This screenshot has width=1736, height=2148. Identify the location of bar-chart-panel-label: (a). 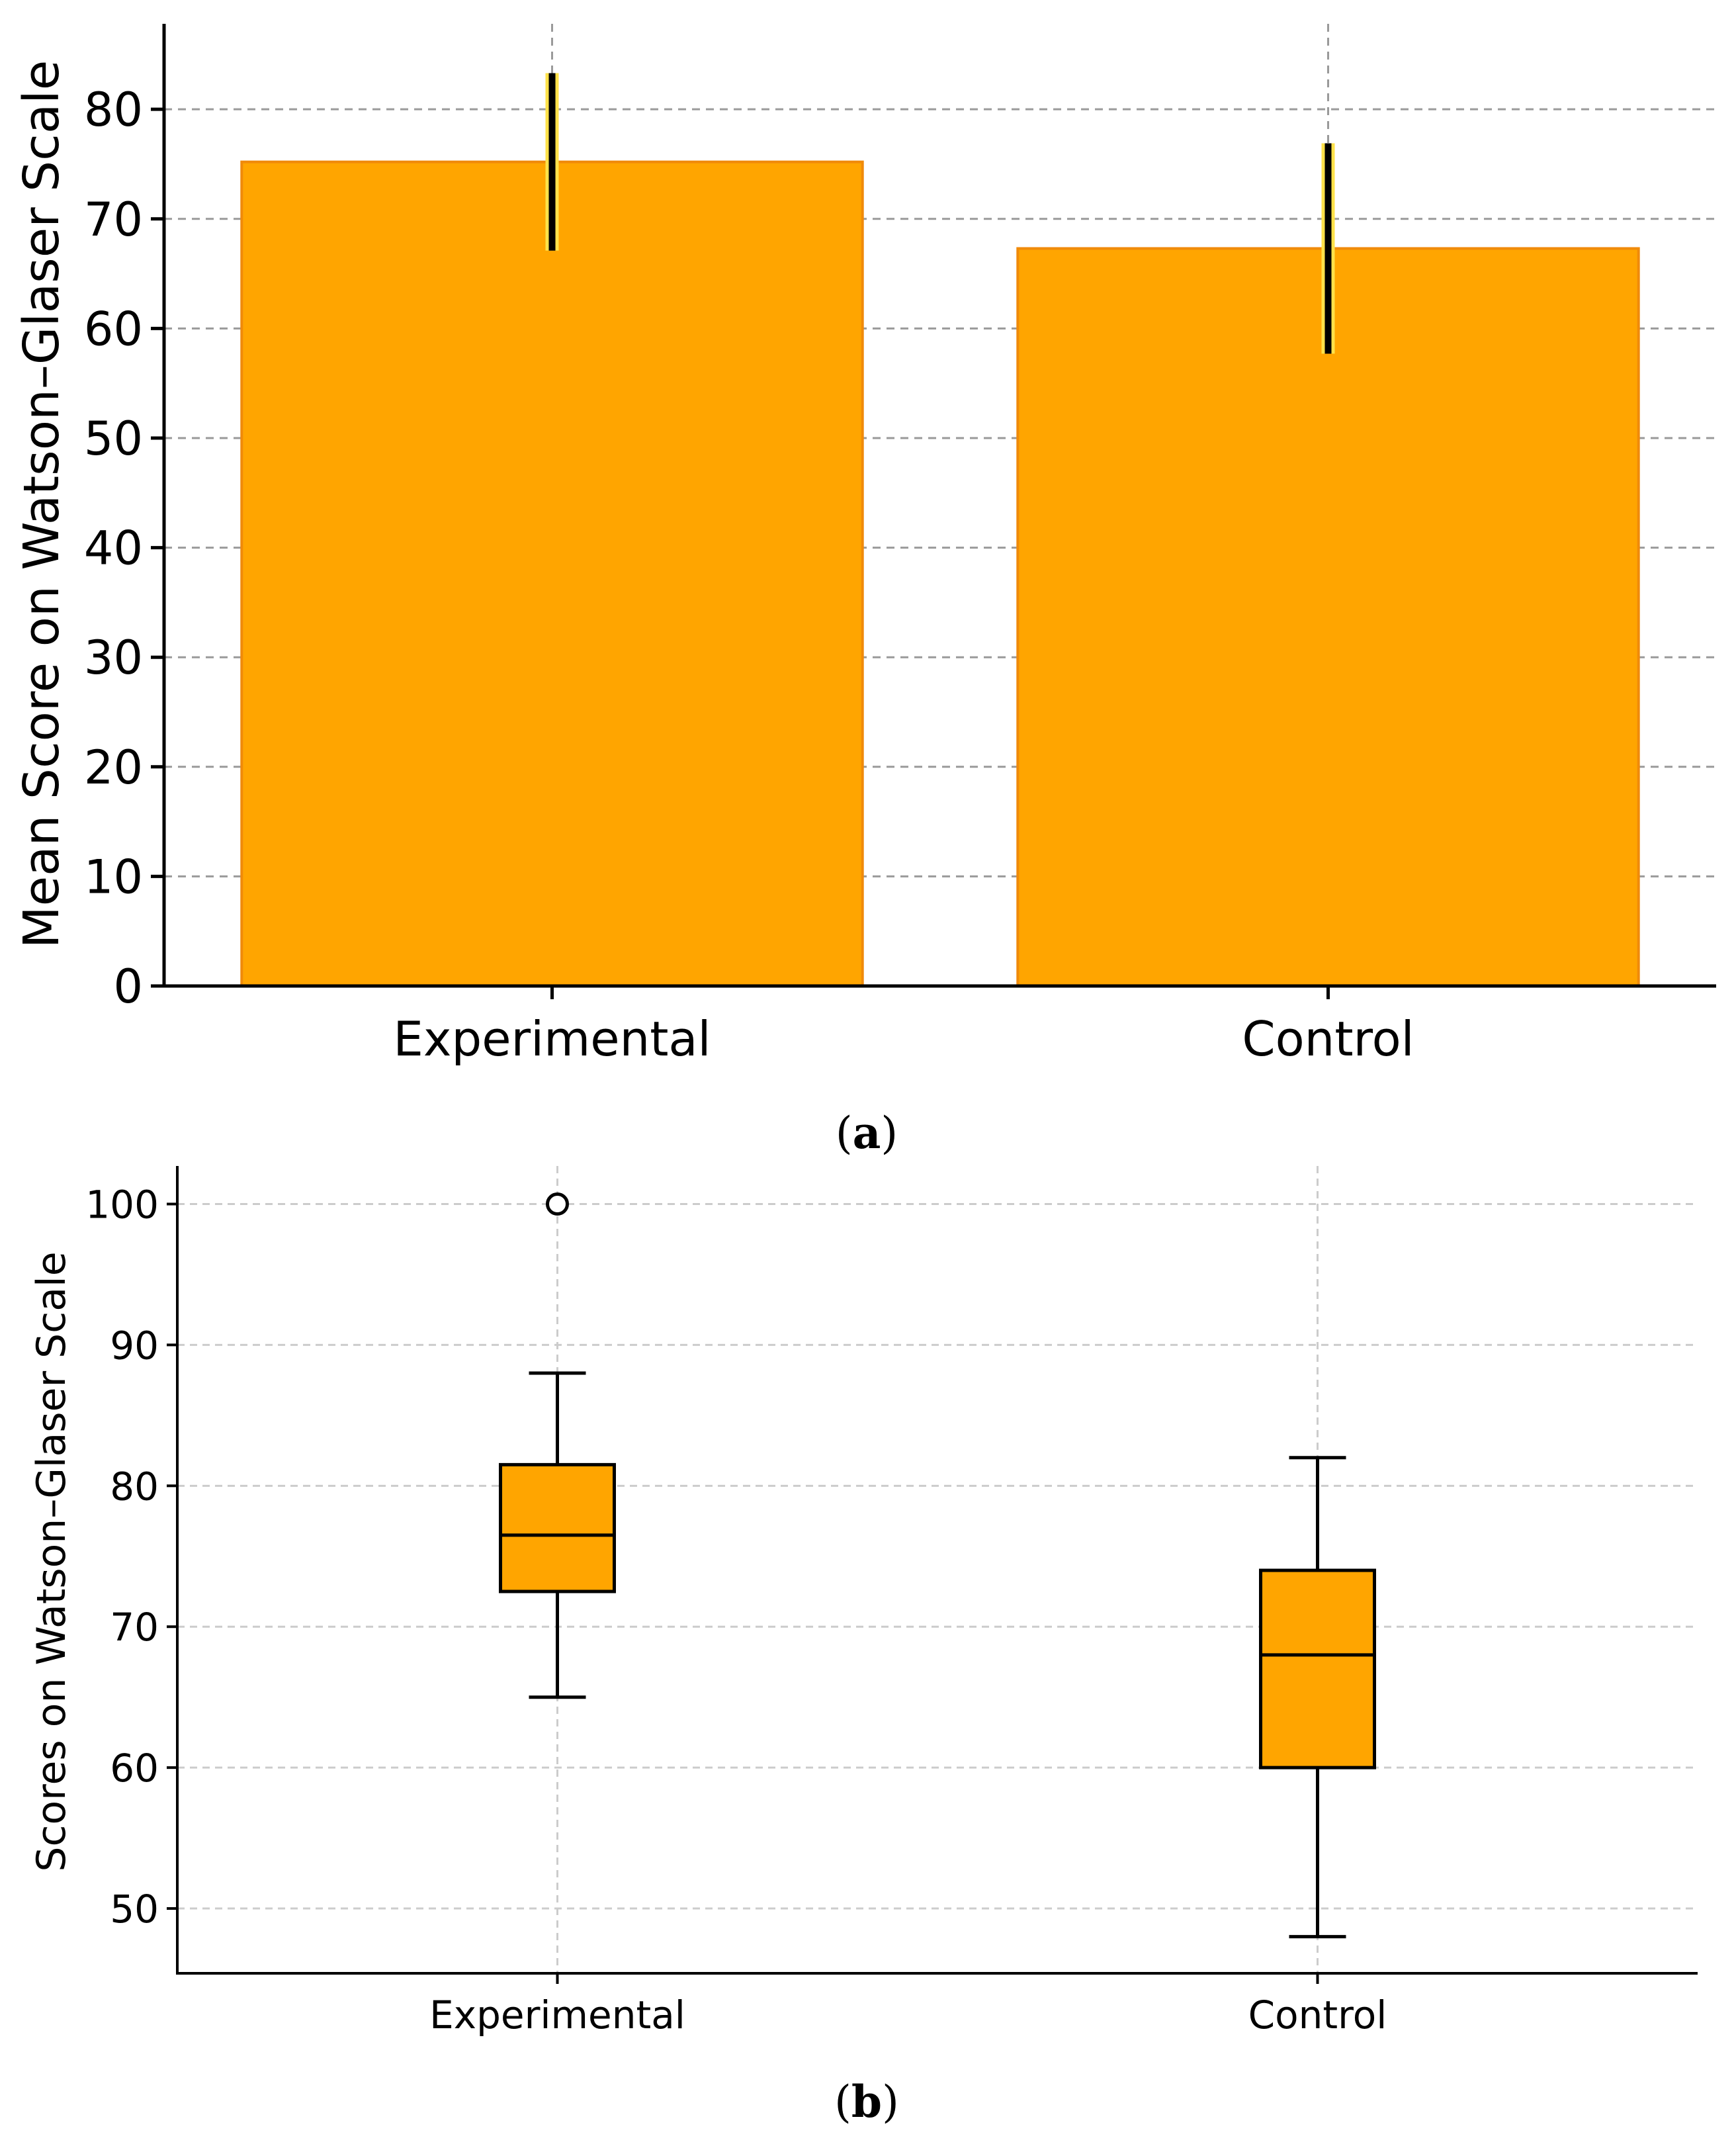
(867, 1133).